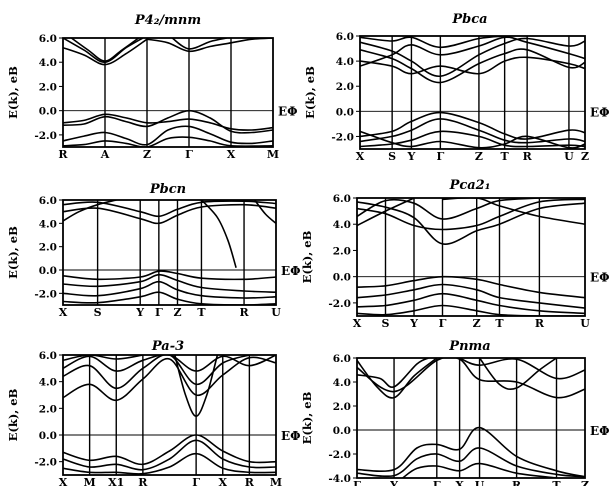 The width and height of the screenshot is (615, 491). I want to click on band-panel-5: Pa-3E(k), eB6.04.02.00.0-2.0X M X1 R Γ X R MEΦ, so click(153, 414).